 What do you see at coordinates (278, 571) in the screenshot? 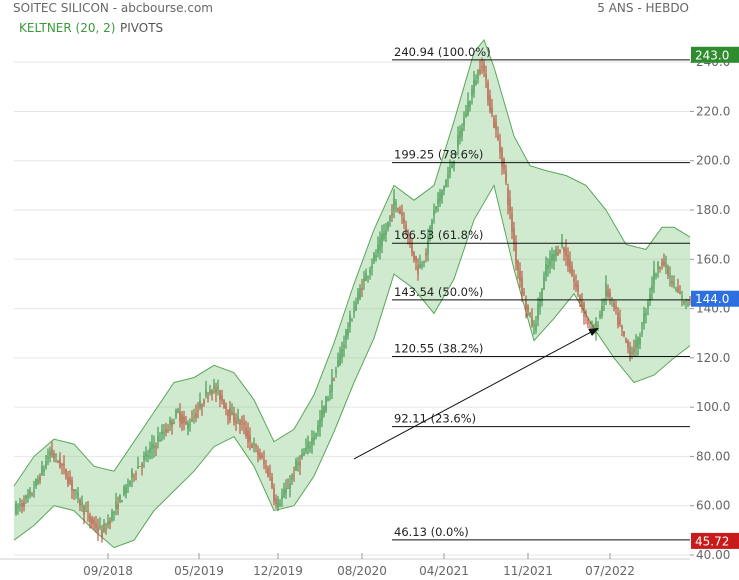
I see `x-tick-label: 12/2019` at bounding box center [278, 571].